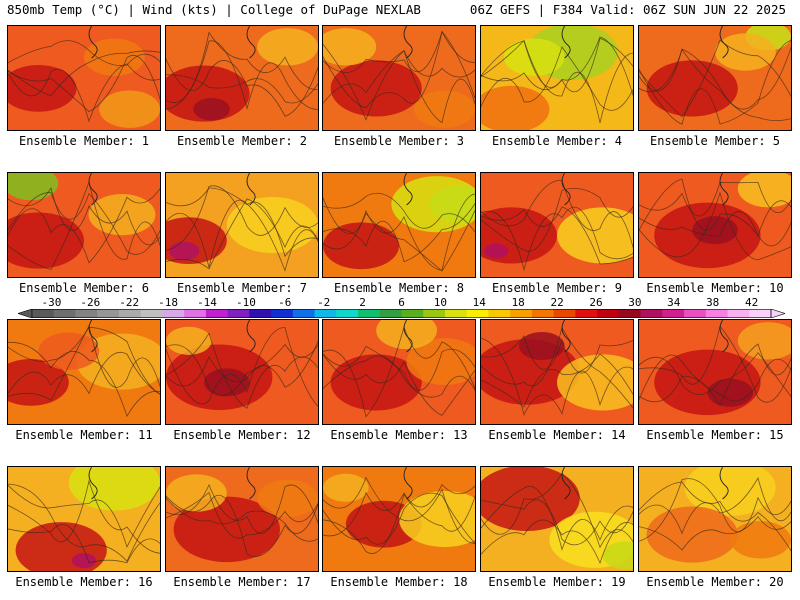 The image size is (800, 600). I want to click on colorbar-tick-label: -18, so click(168, 302).